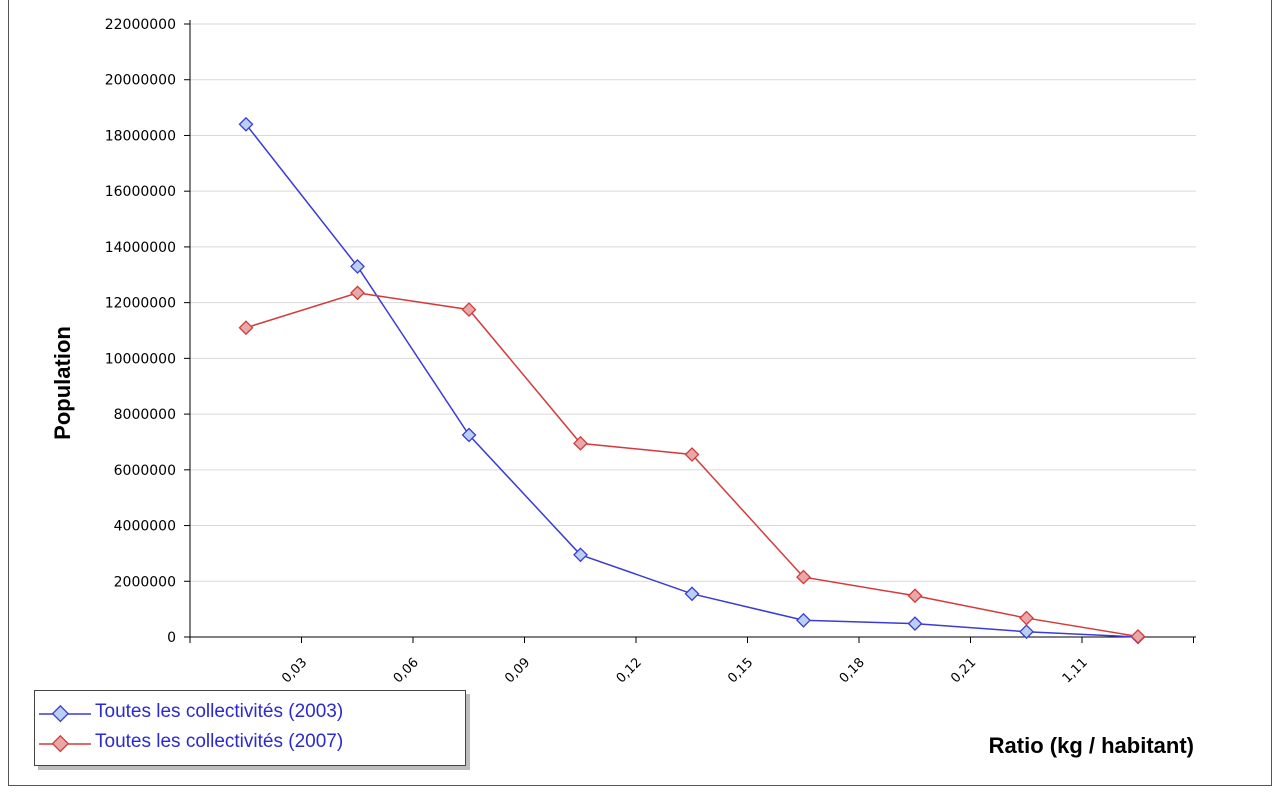 The image size is (1276, 792). Describe the element at coordinates (140, 136) in the screenshot. I see `y-tick-label: 18000000` at that location.